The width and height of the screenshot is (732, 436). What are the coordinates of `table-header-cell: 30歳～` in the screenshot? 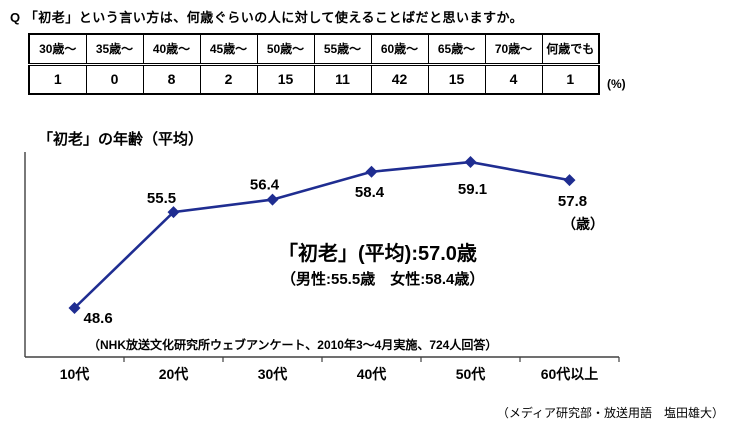 It's located at (57, 49).